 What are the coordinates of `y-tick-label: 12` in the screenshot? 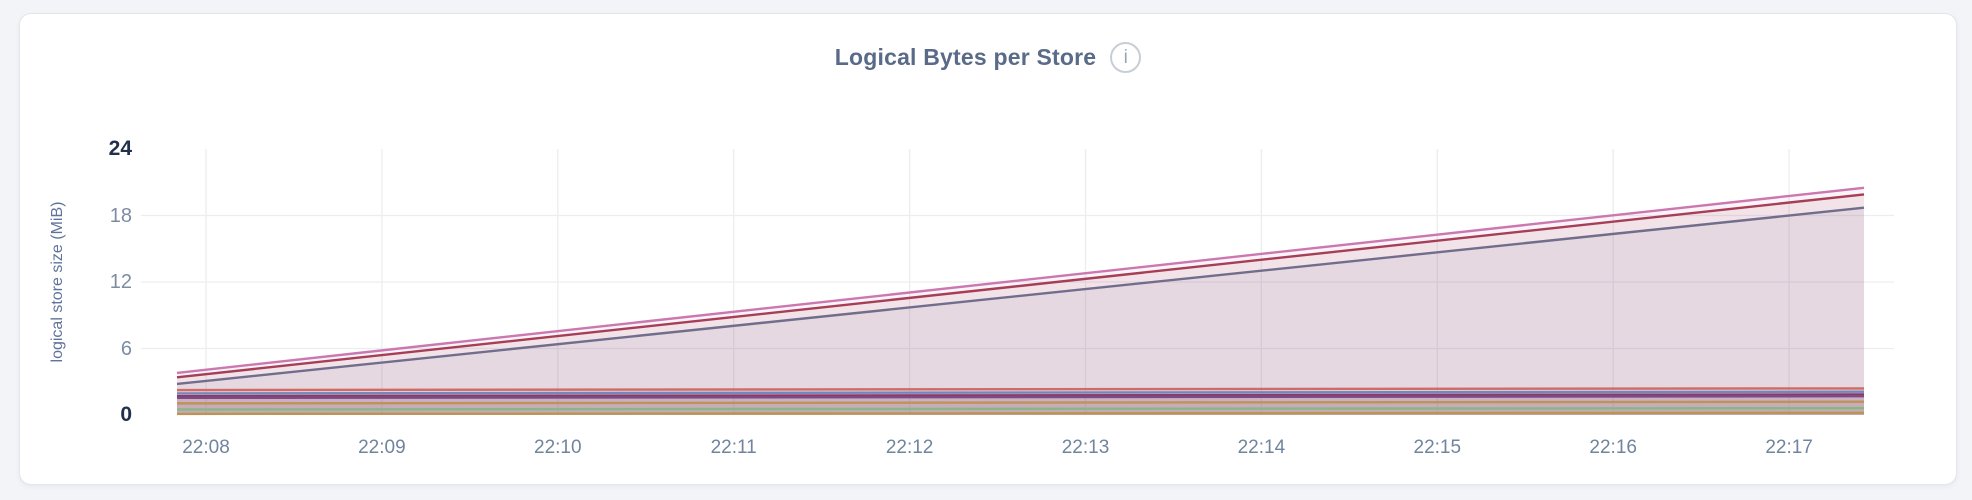 It's located at (120, 282).